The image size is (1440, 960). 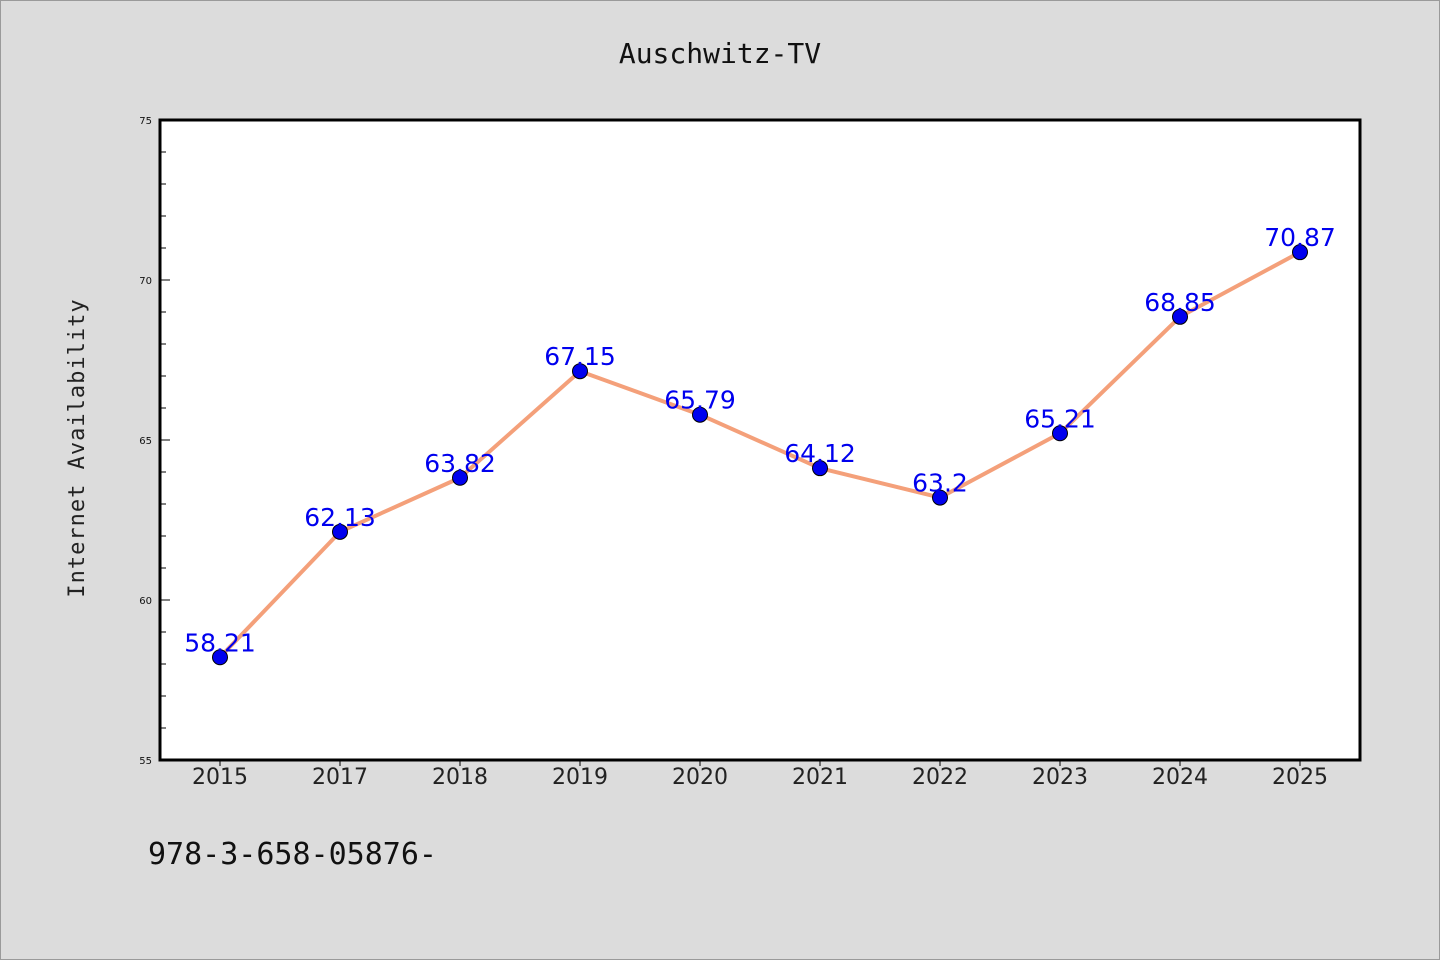 What do you see at coordinates (700, 400) in the screenshot?
I see `data-label: 65.79` at bounding box center [700, 400].